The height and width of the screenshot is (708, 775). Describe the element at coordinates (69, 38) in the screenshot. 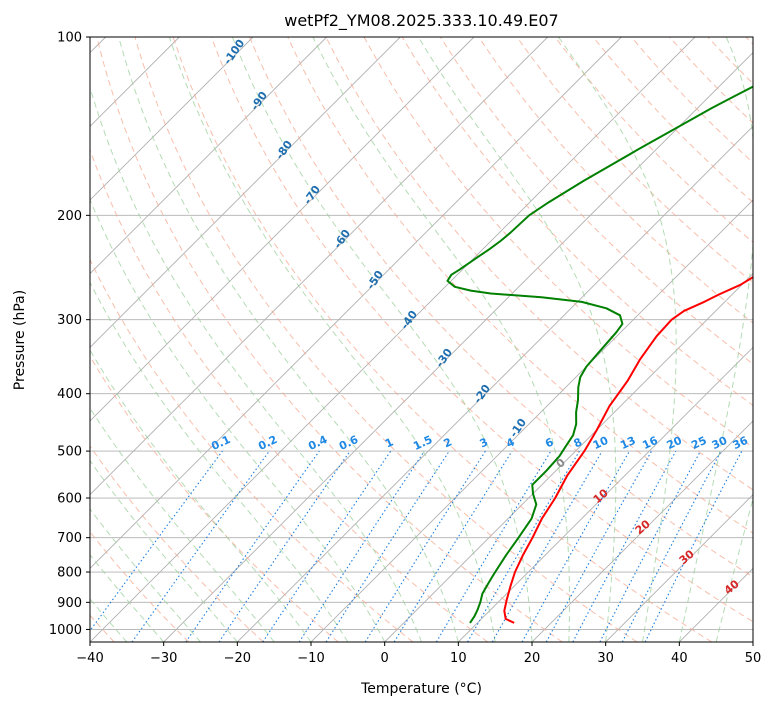

I see `y-tick-label: 100` at that location.